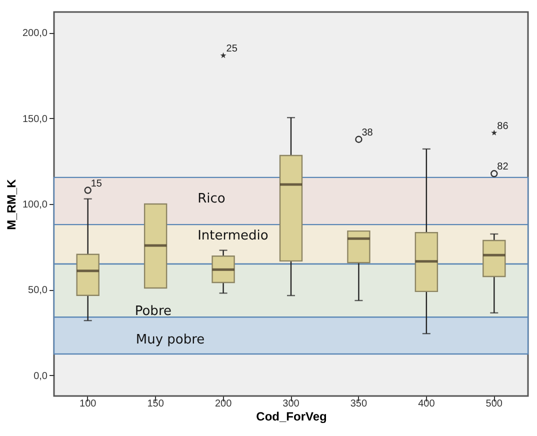 Image resolution: width=537 pixels, height=436 pixels. I want to click on annotation: 82, so click(503, 167).